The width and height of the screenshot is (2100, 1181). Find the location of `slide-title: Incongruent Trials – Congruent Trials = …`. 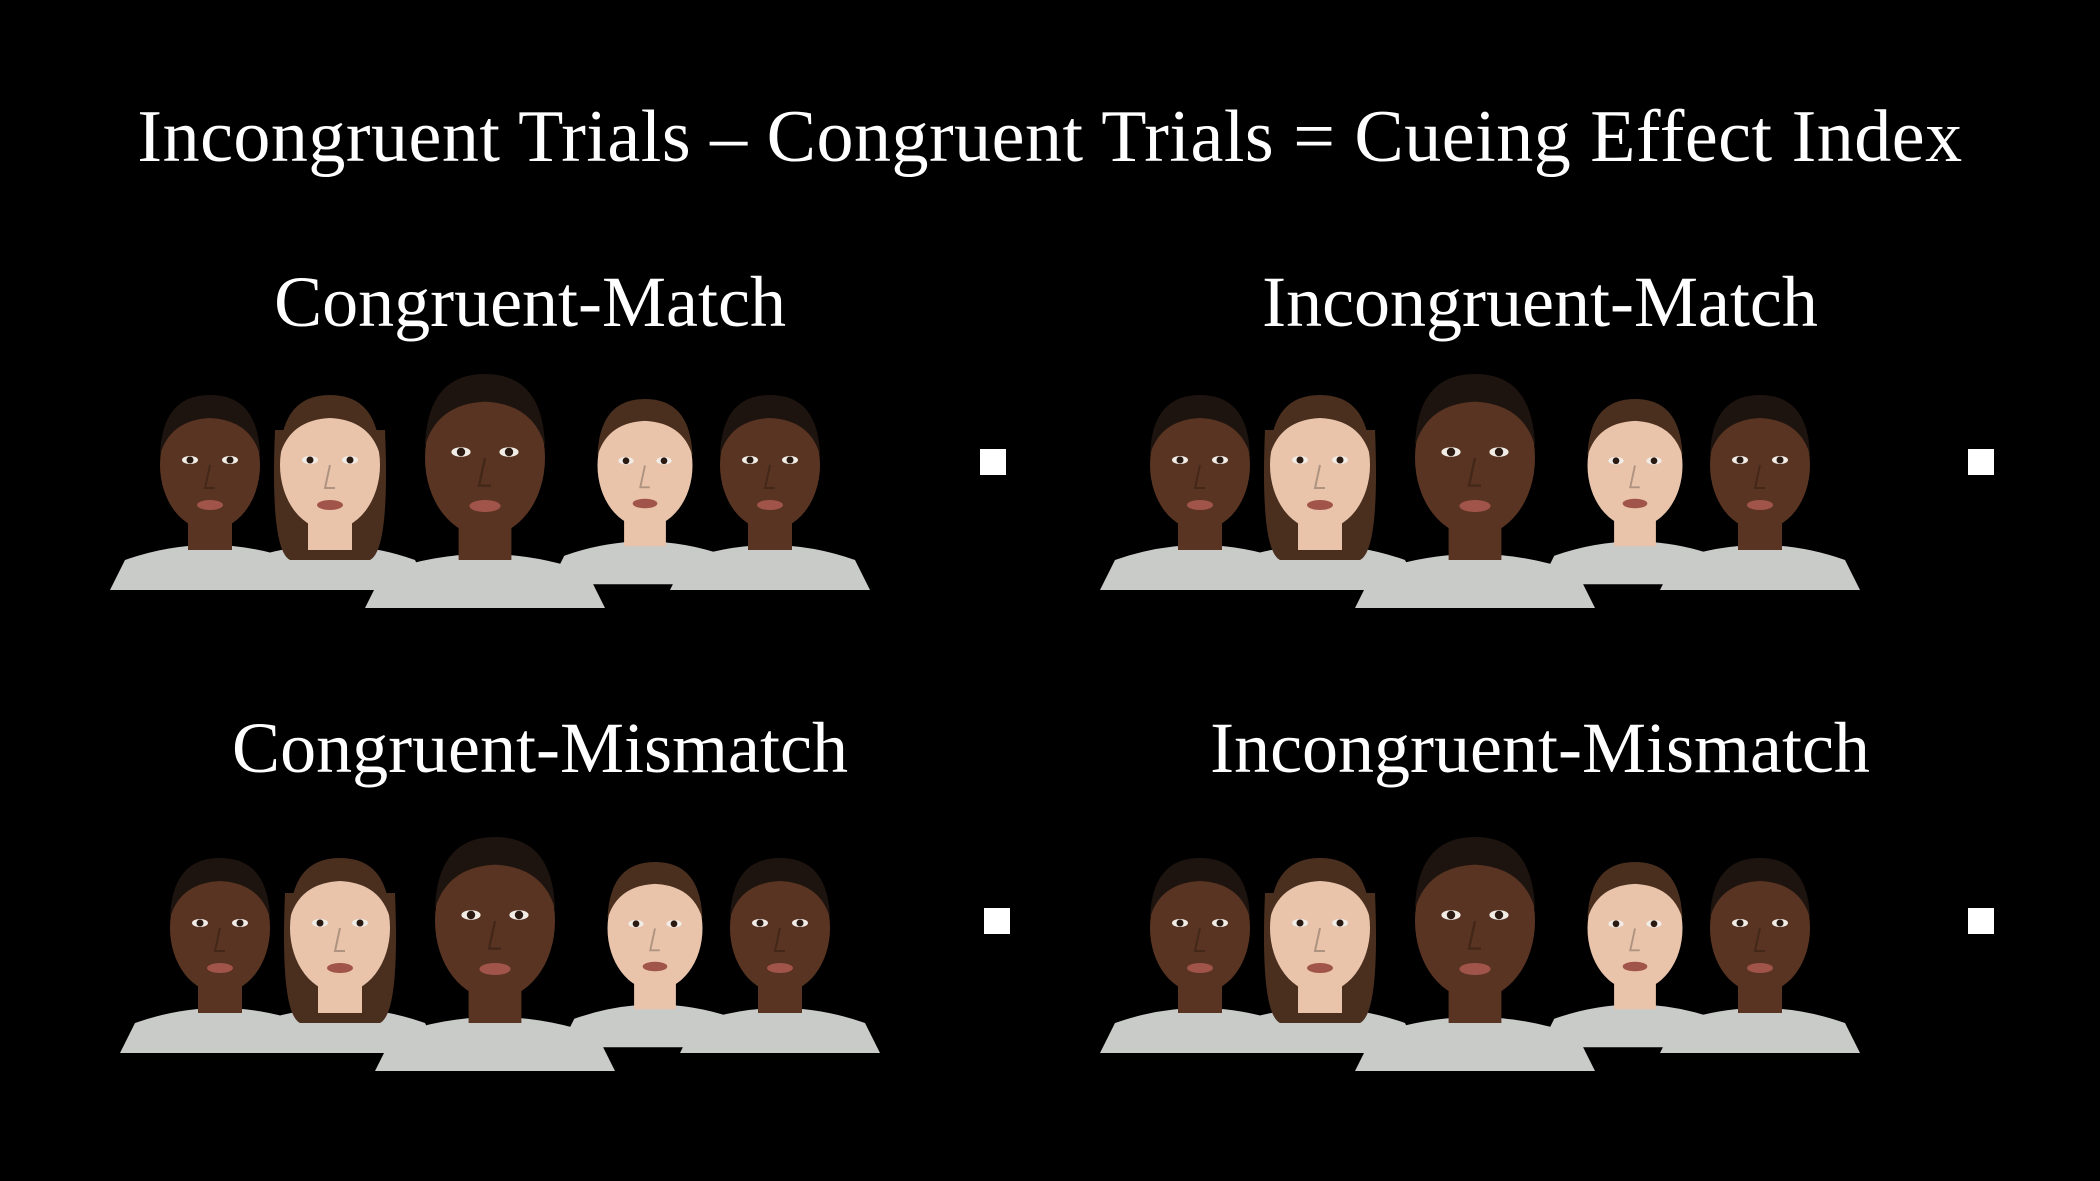

slide-title: Incongruent Trials – Congruent Trials = … is located at coordinates (1050, 137).